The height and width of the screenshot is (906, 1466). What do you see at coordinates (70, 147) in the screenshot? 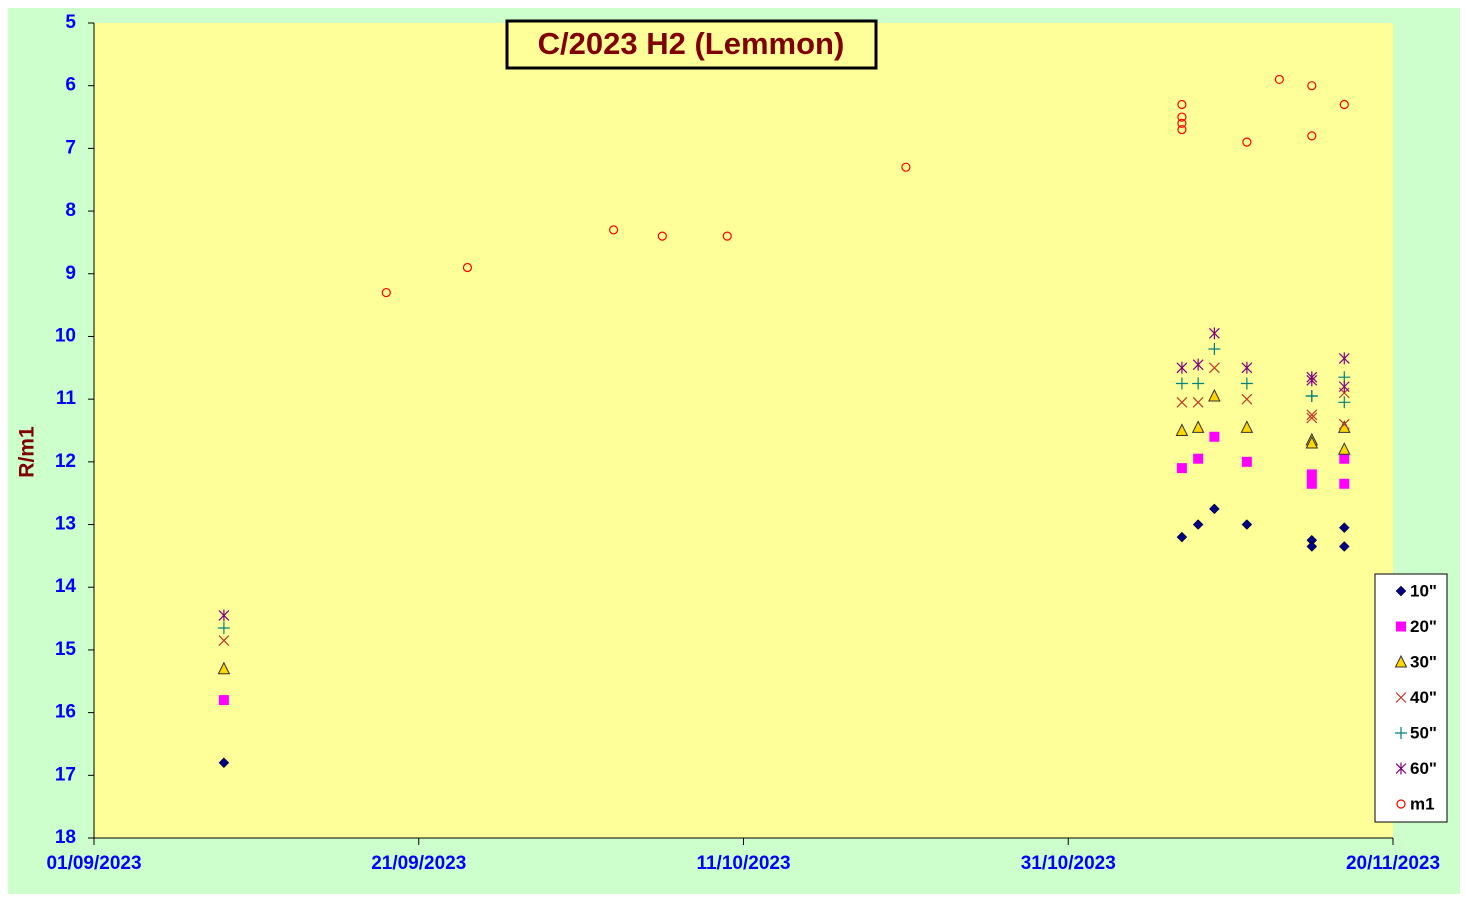
I see `y-tick-label: 7` at bounding box center [70, 147].